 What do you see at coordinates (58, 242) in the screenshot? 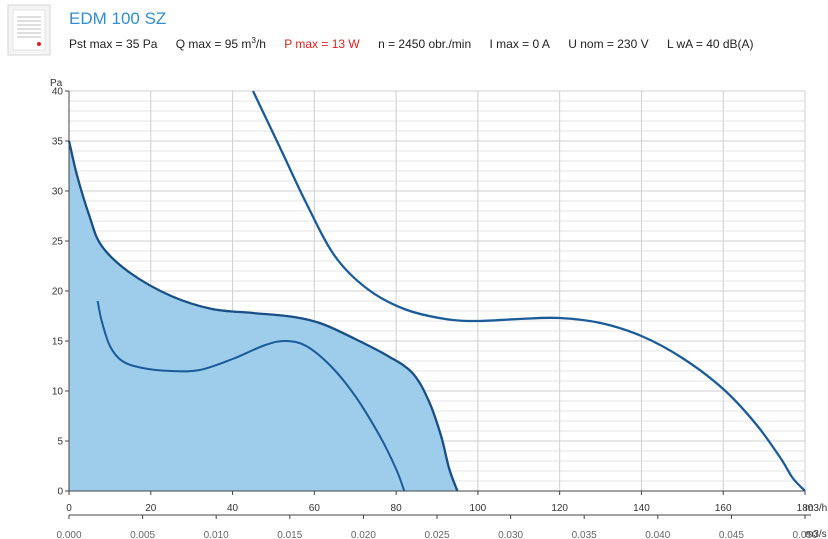
I see `y-tick-label: 25` at bounding box center [58, 242].